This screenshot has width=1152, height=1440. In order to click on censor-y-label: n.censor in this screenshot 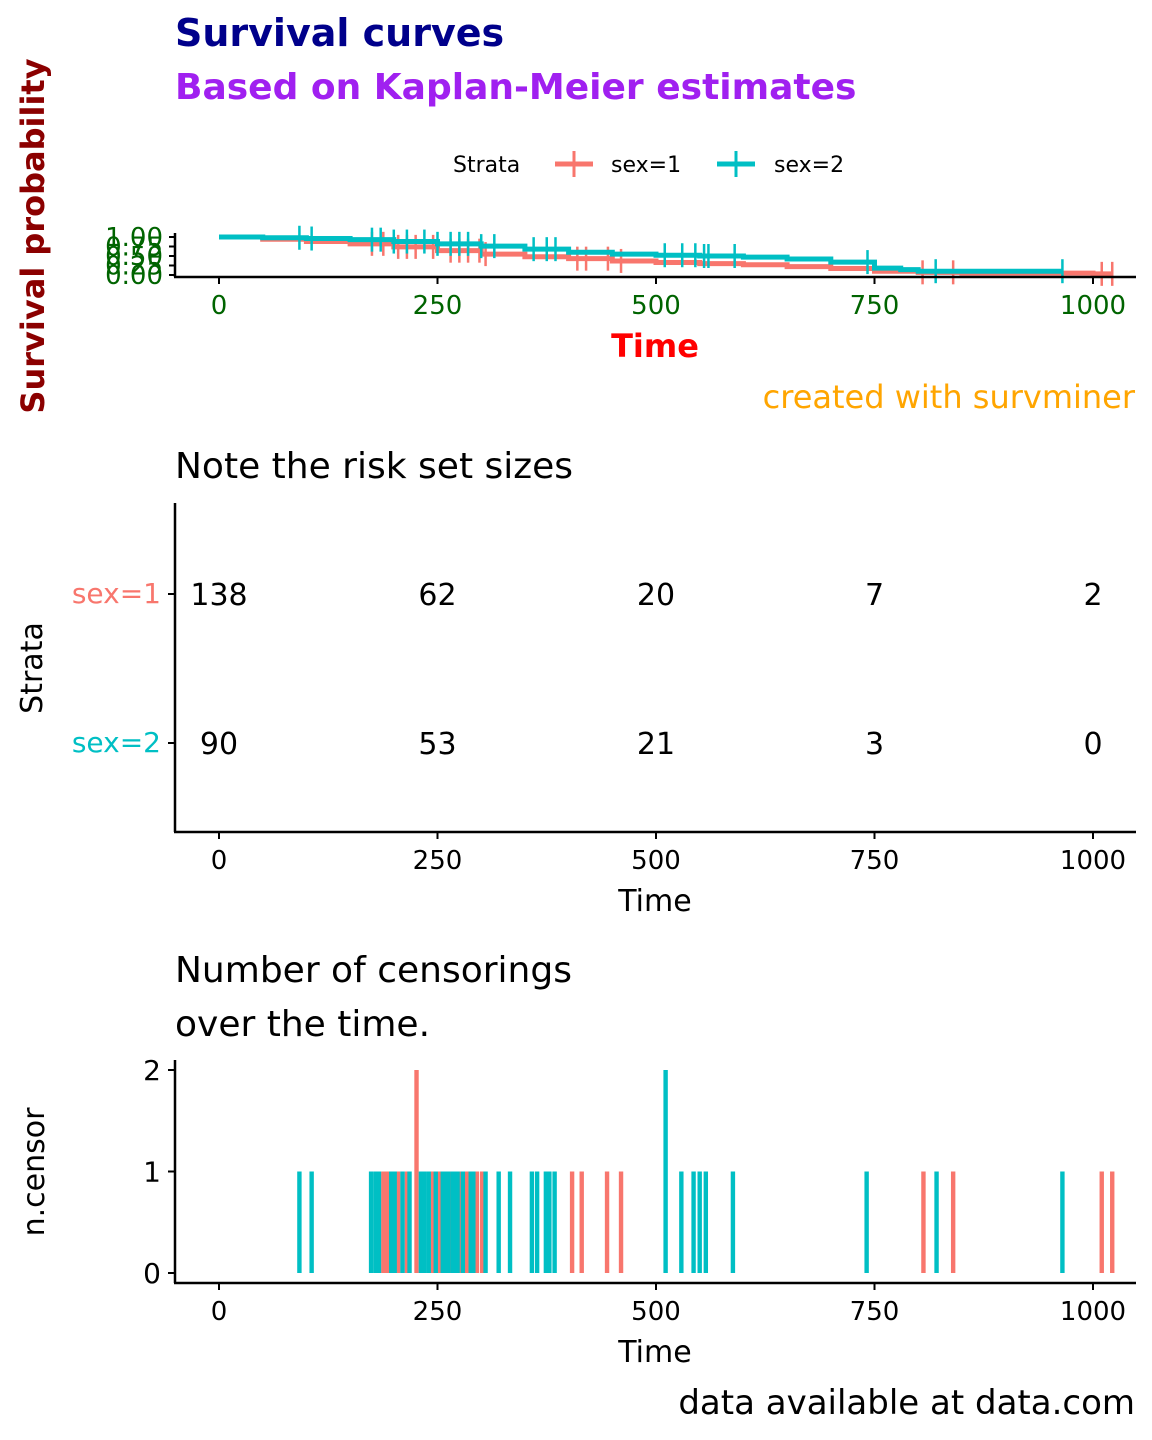, I will do `click(34, 1171)`.